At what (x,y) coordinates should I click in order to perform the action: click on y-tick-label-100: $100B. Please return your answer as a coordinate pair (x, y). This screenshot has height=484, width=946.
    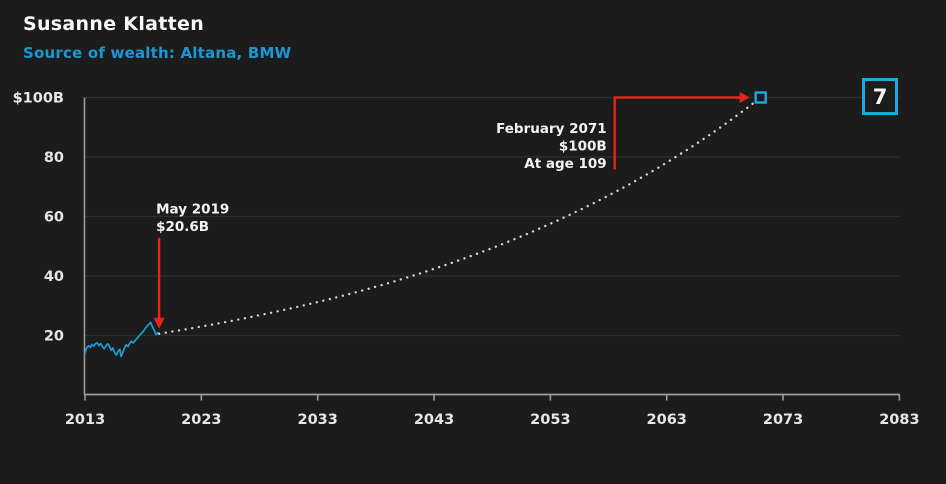
    Looking at the image, I should click on (38, 99).